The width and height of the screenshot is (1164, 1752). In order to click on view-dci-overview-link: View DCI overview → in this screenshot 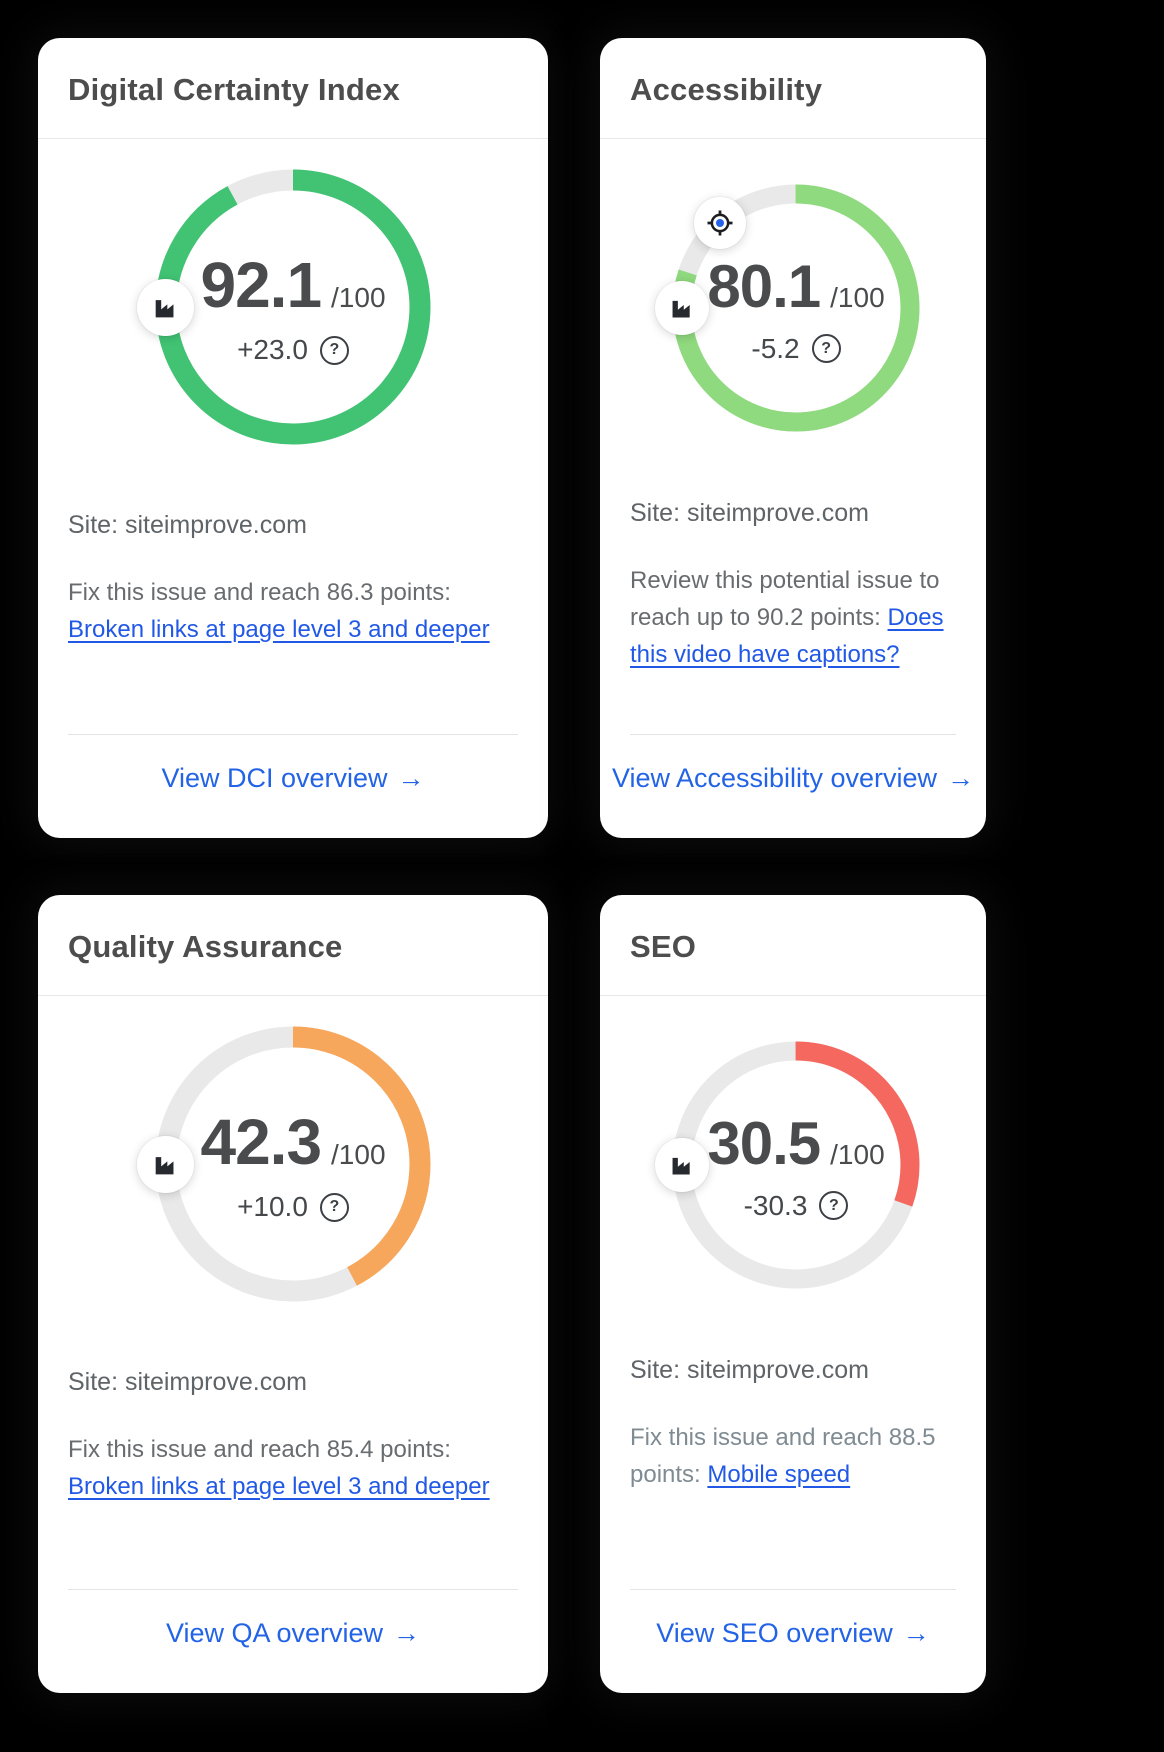, I will do `click(293, 786)`.